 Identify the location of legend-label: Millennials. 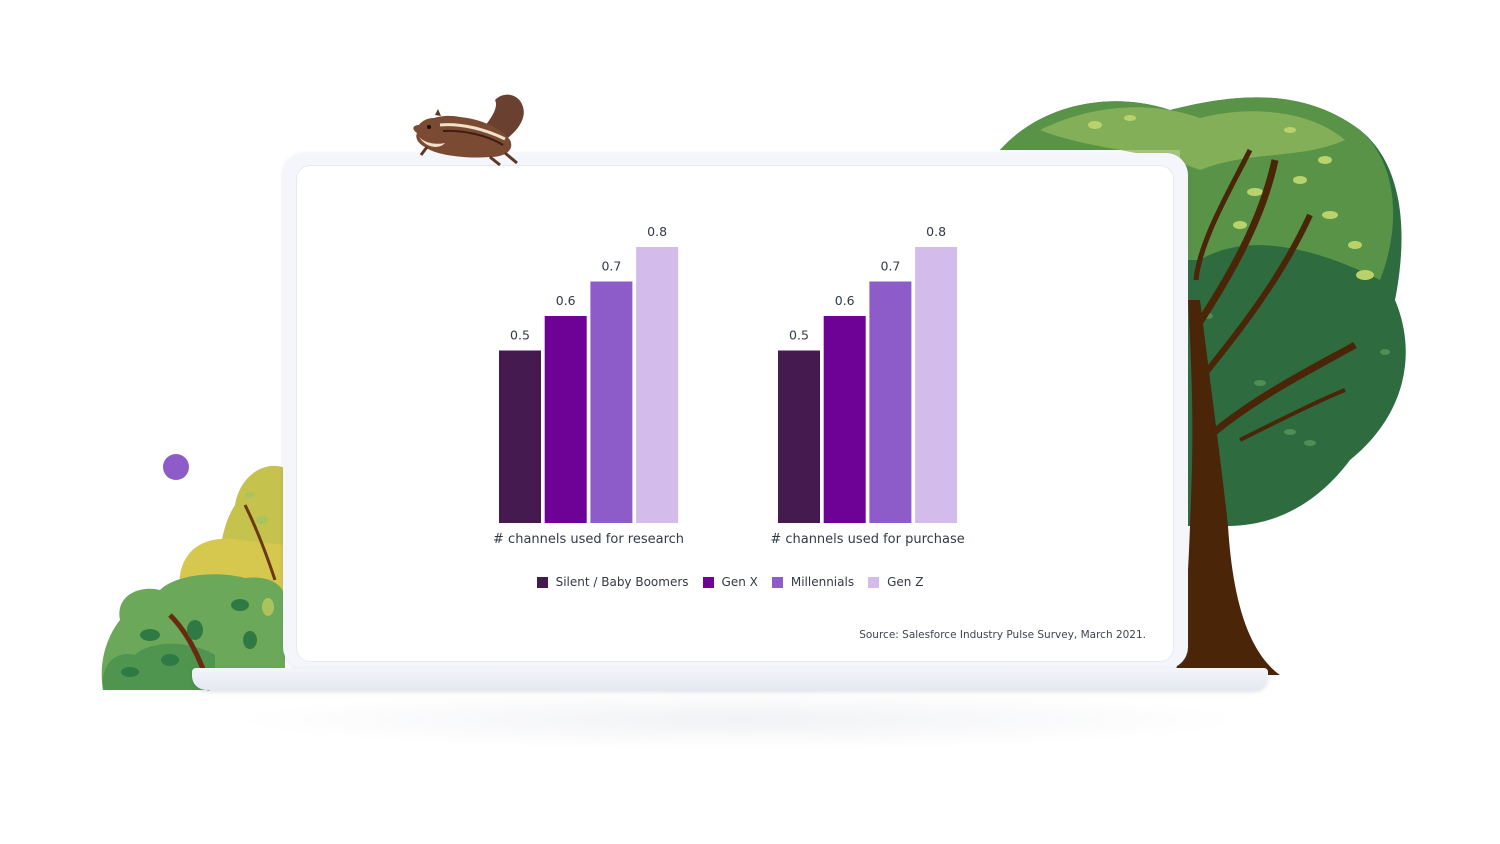
(822, 582).